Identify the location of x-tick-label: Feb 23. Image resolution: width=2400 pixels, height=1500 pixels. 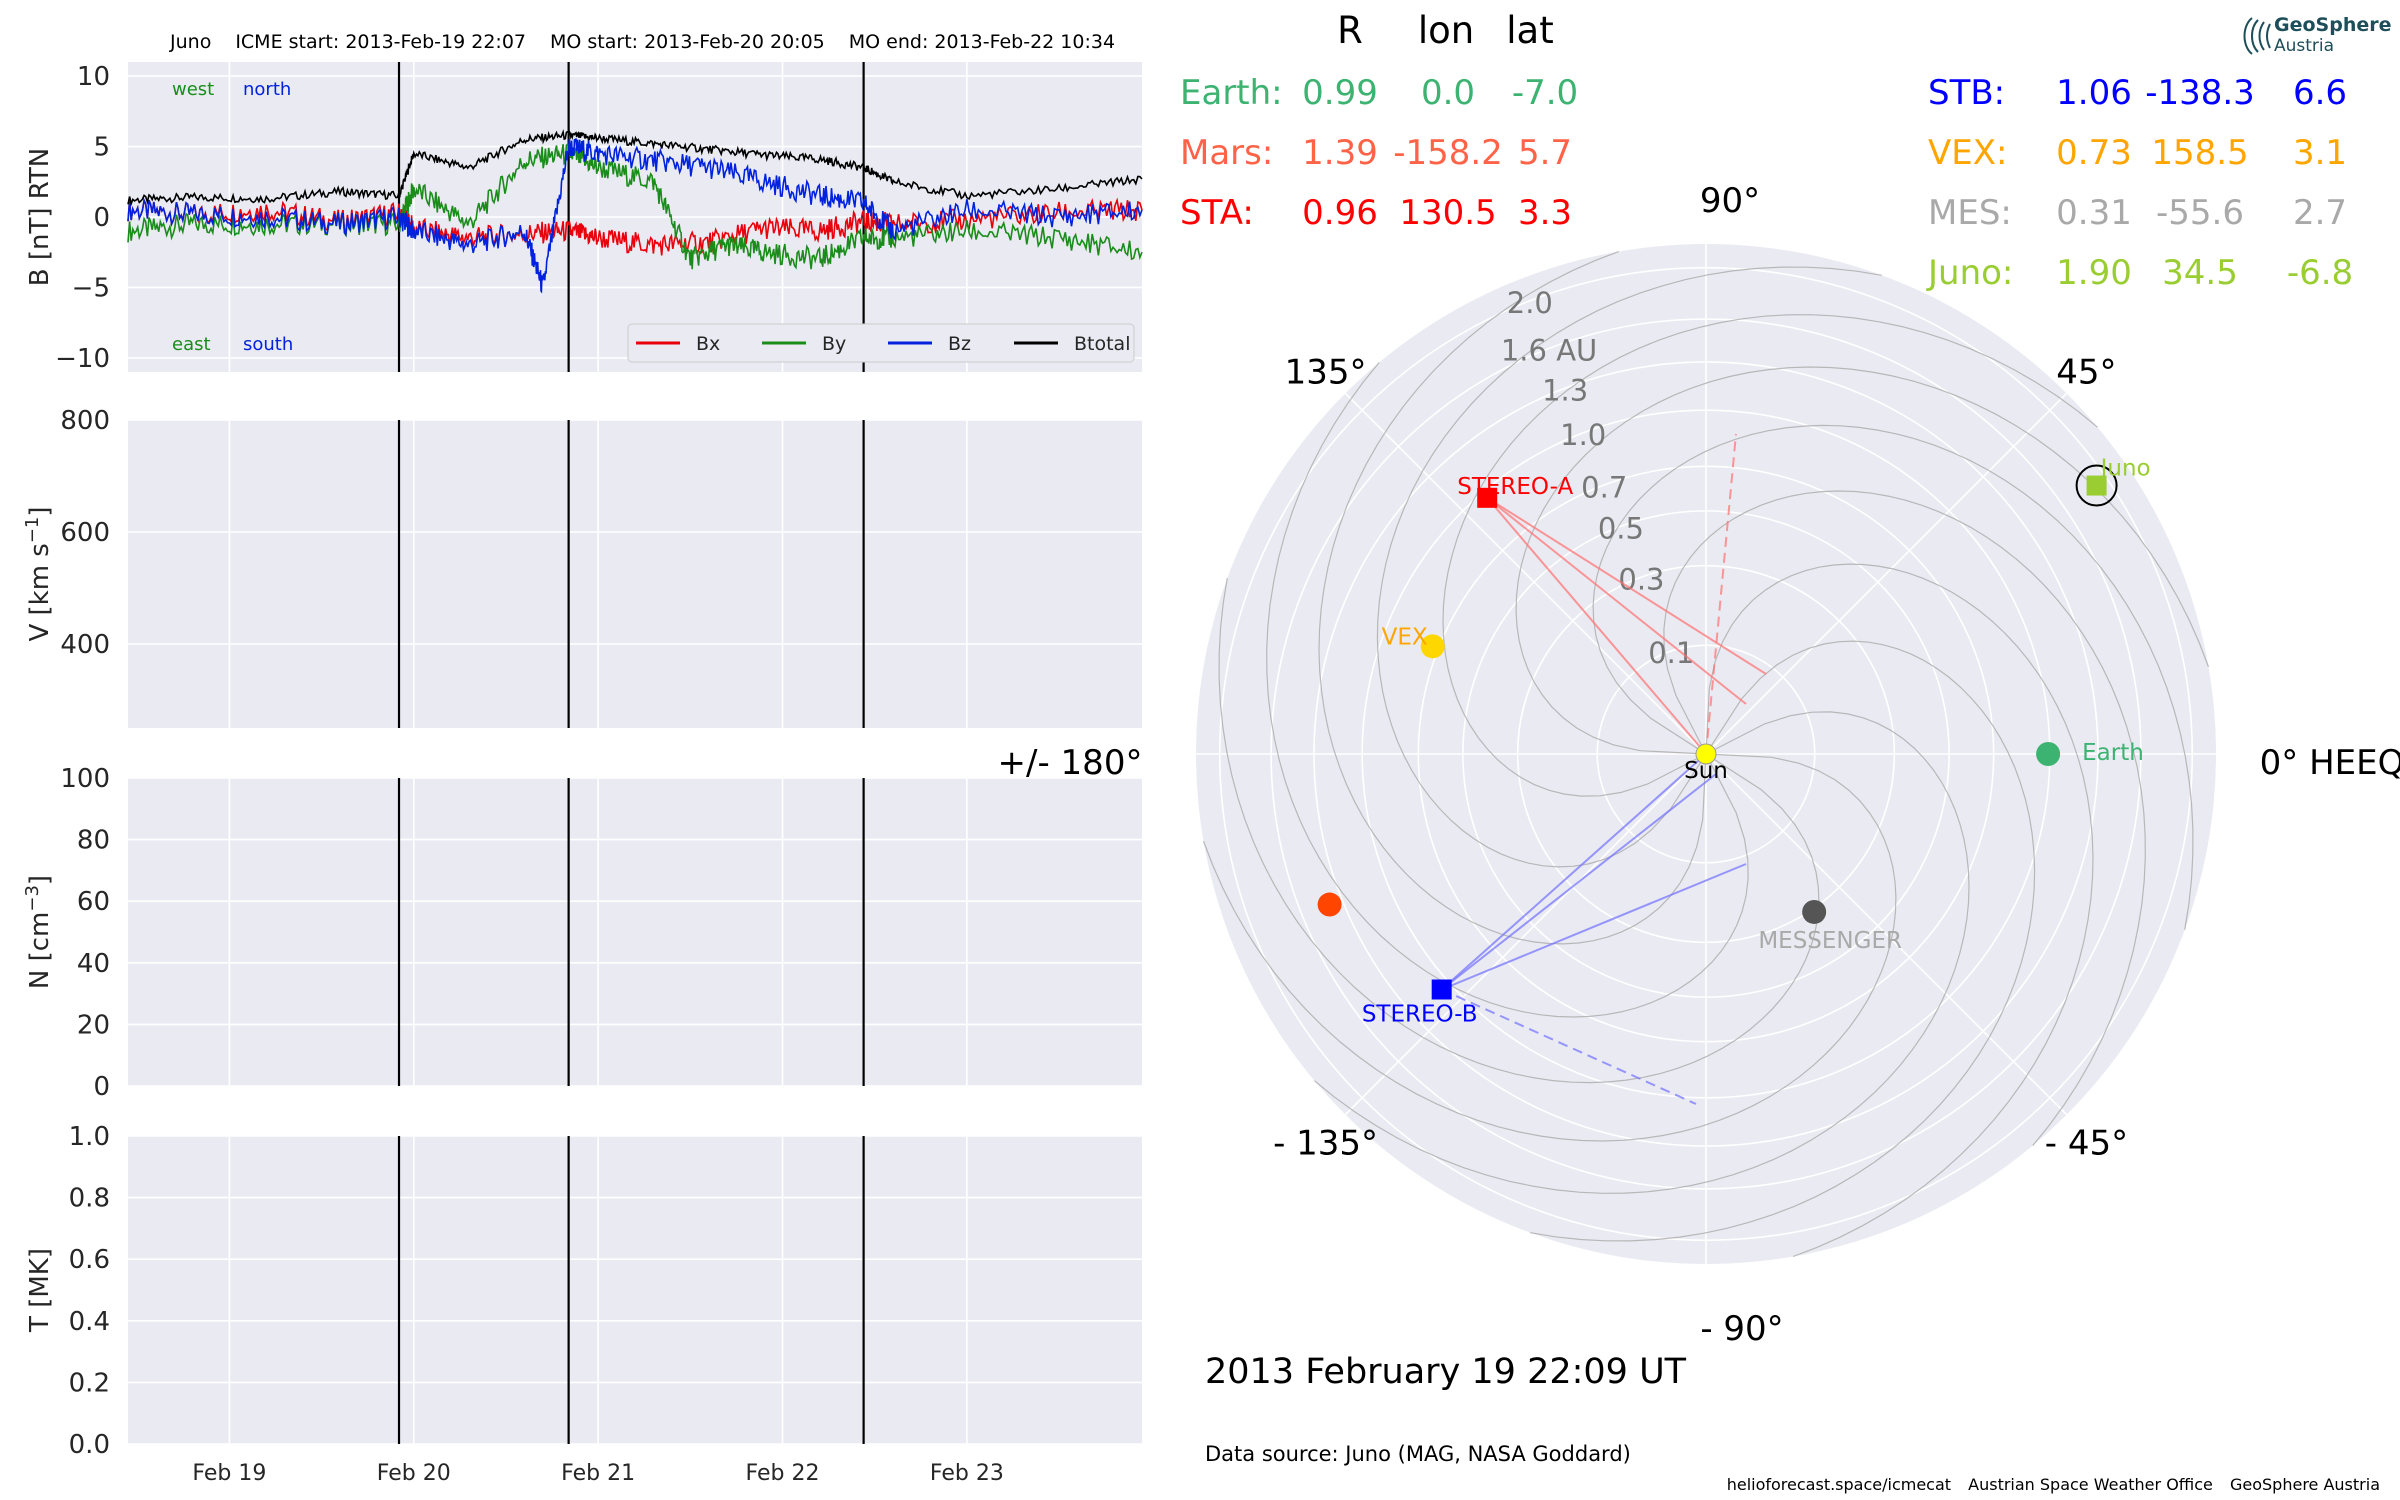
(967, 1473).